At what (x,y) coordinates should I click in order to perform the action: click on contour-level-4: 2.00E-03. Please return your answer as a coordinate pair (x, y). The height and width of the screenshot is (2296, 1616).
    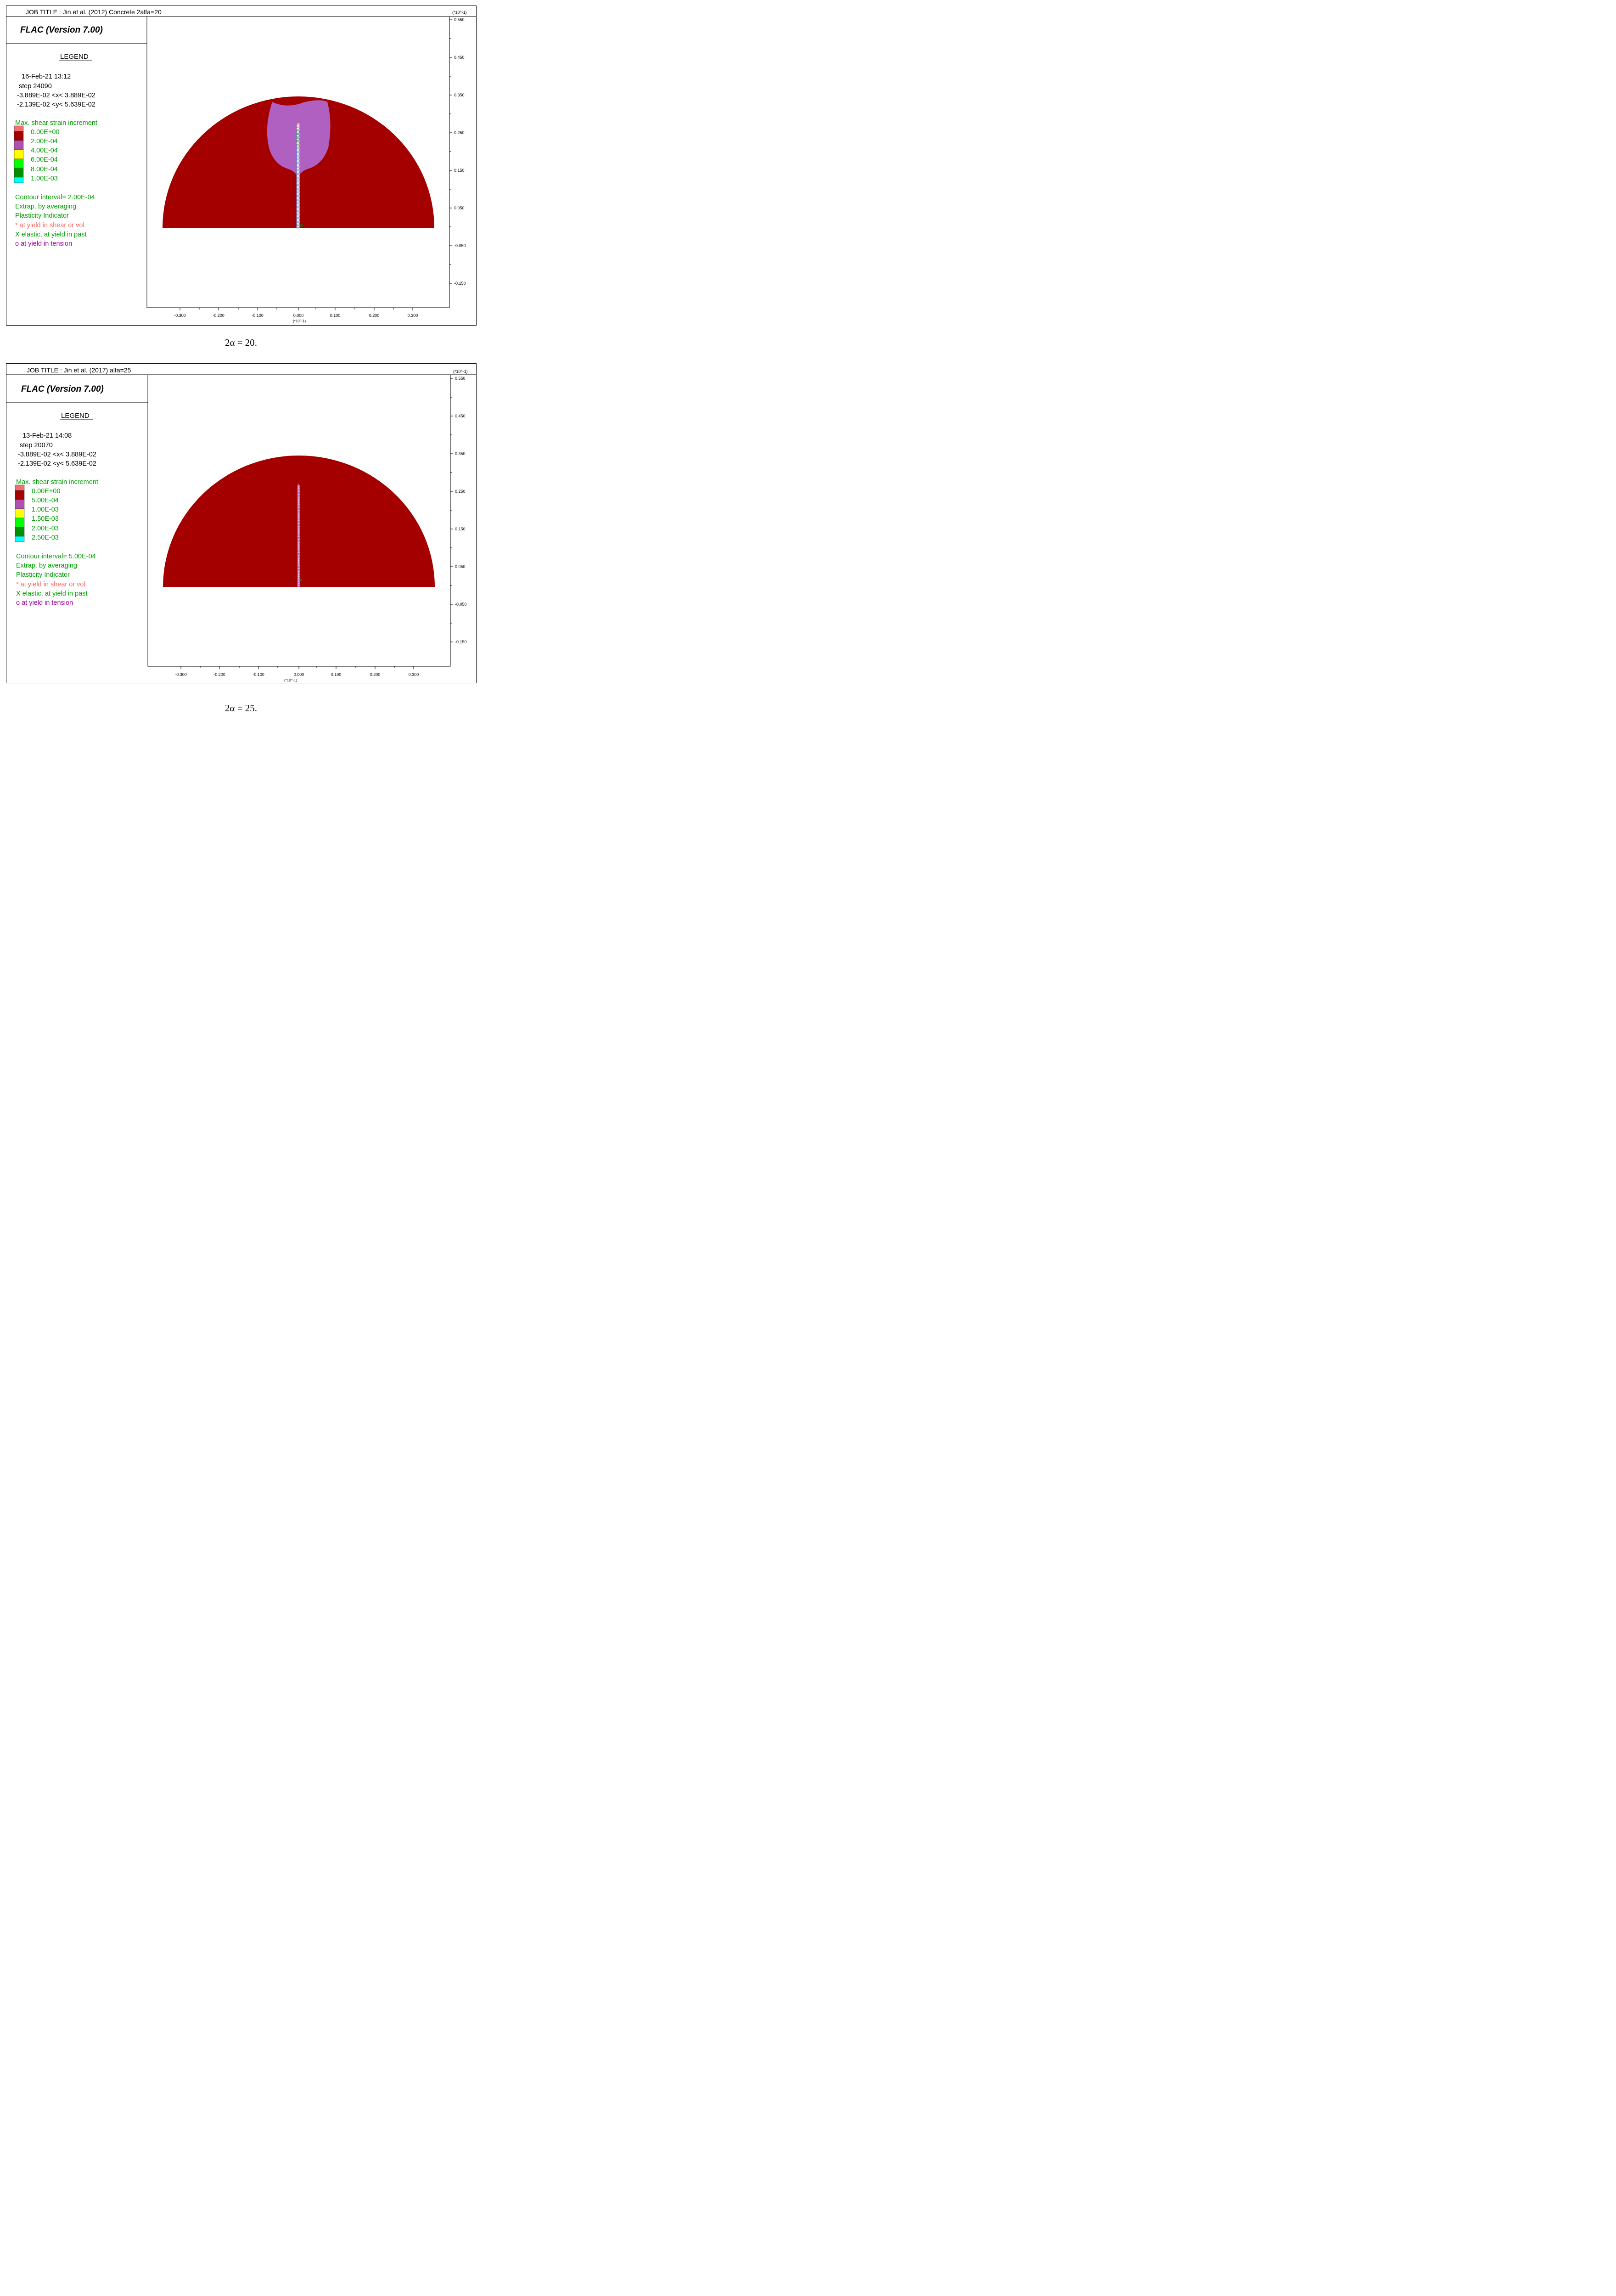
    Looking at the image, I should click on (45, 528).